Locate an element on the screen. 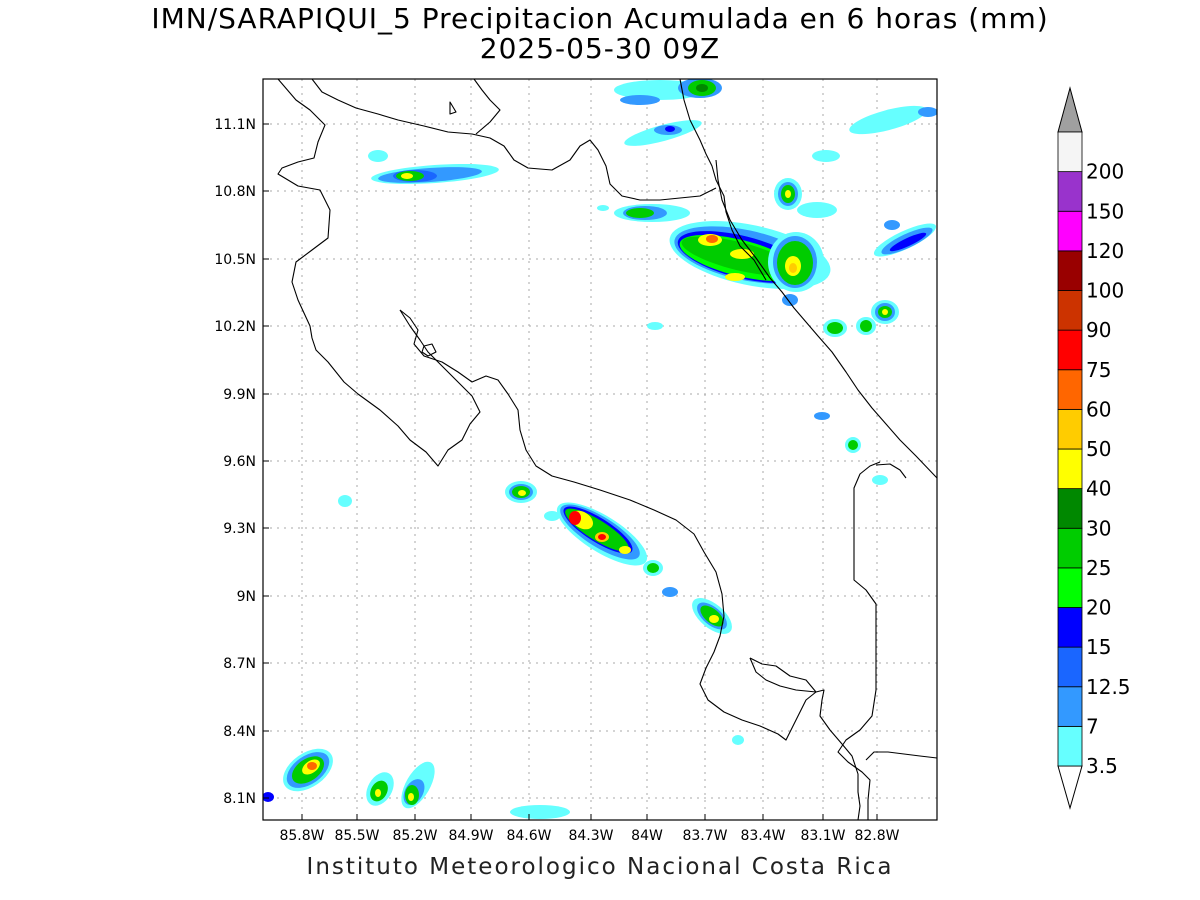  colorbar-label: 25 is located at coordinates (1098, 568).